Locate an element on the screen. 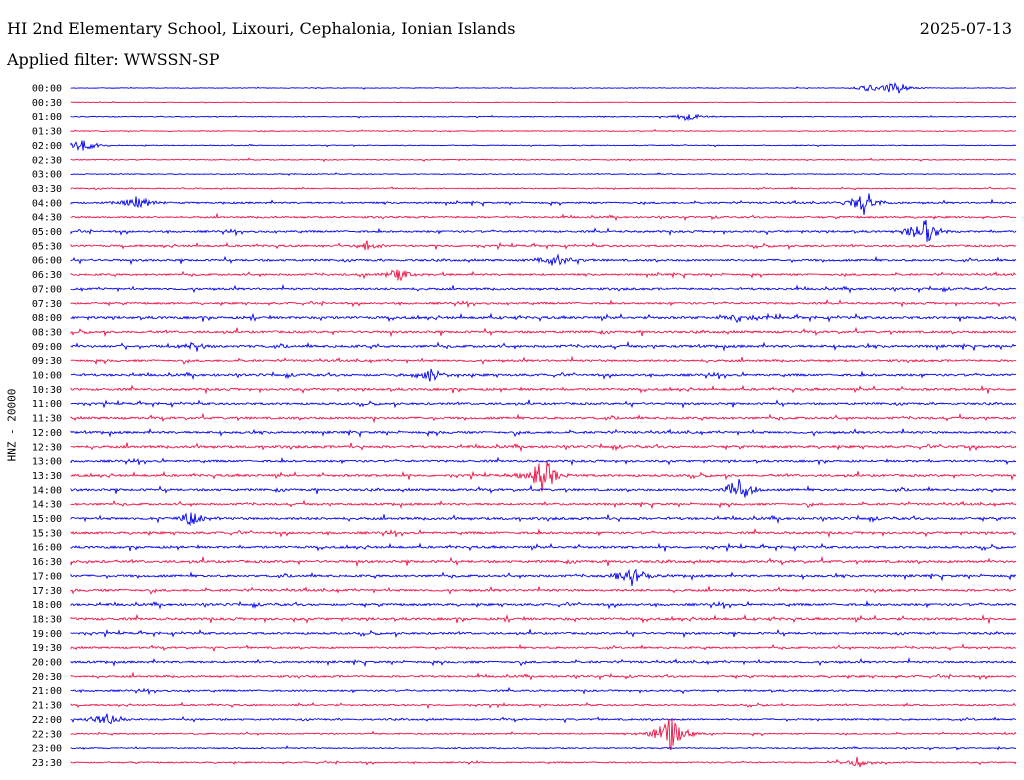 Image resolution: width=1024 pixels, height=780 pixels. time-tick-label: 11:00 is located at coordinates (47, 404).